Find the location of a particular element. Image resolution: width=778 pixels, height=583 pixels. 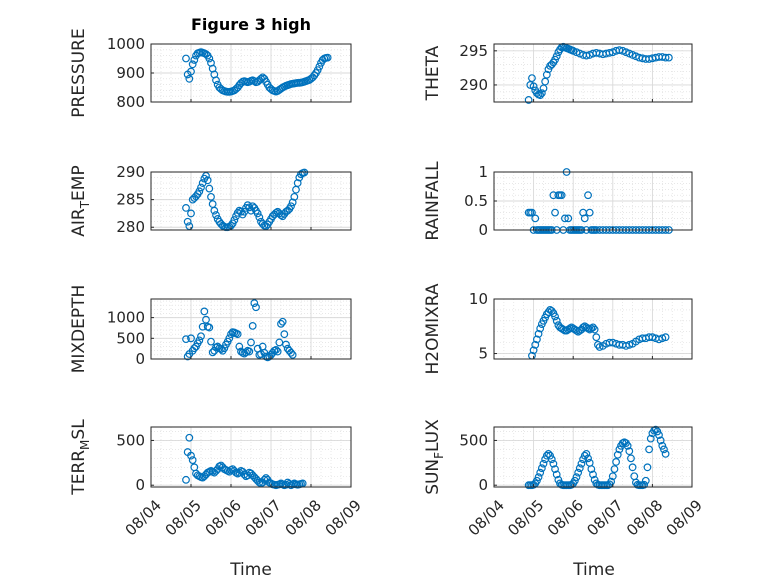

y-axis-label: THETA is located at coordinates (433, 73).